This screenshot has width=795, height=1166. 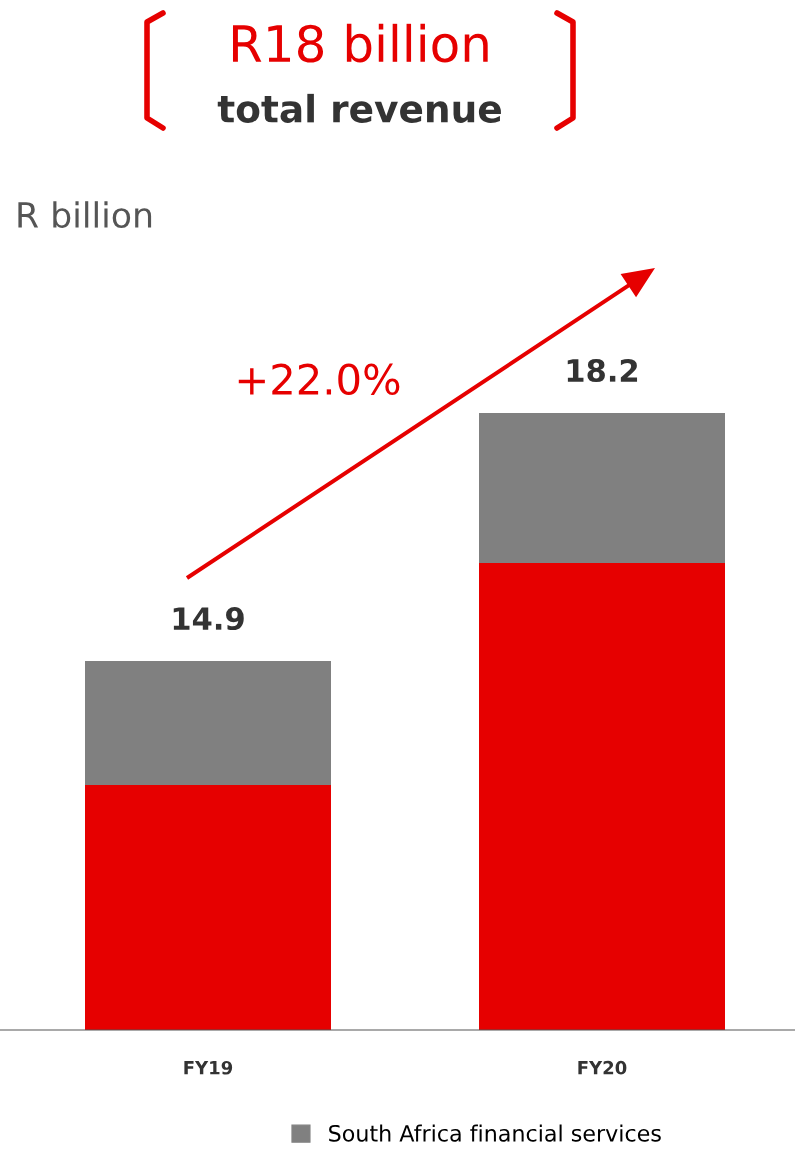 What do you see at coordinates (208, 619) in the screenshot?
I see `annotation: 14.9` at bounding box center [208, 619].